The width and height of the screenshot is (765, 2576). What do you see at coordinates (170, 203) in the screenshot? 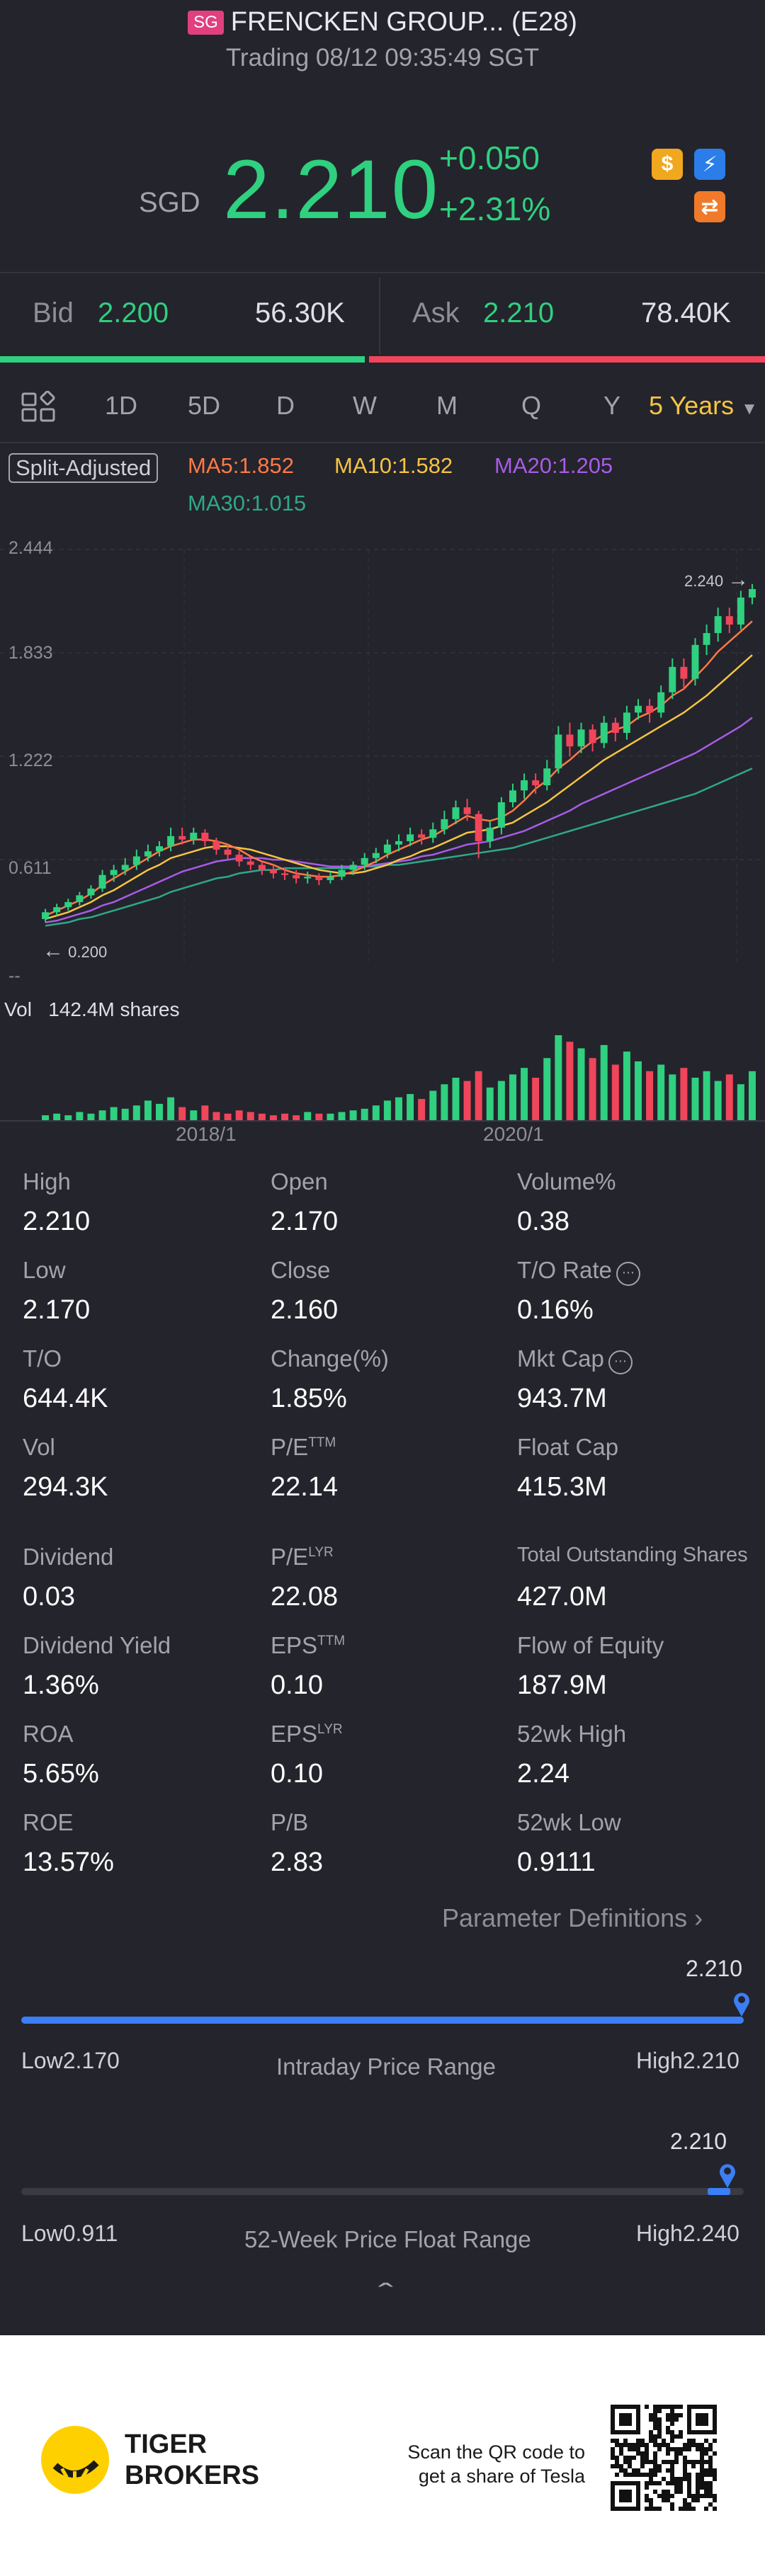
I see `currency-label: SGD` at bounding box center [170, 203].